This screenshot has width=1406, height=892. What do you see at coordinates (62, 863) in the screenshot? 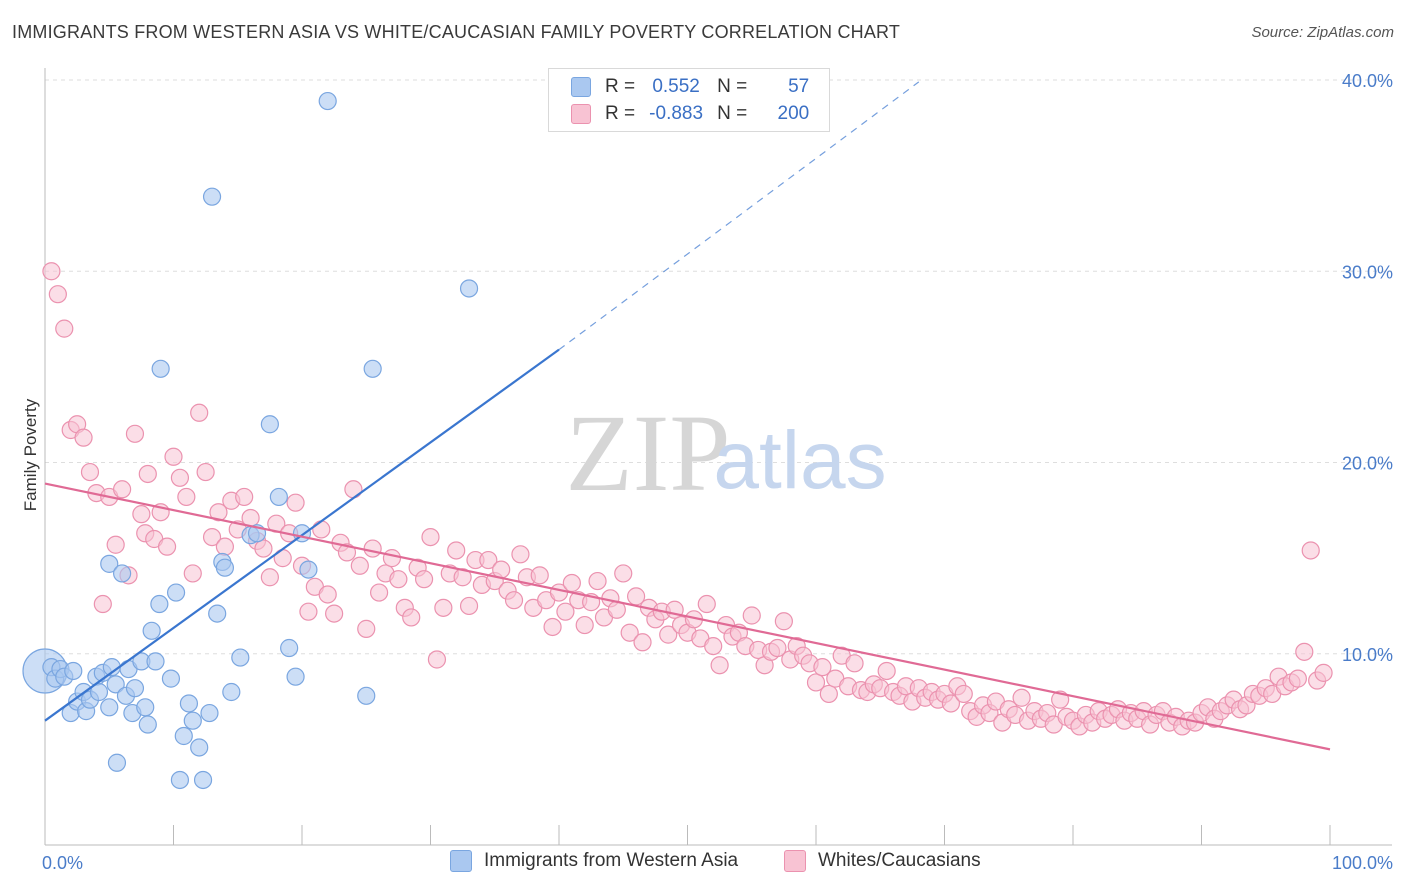
I see `x-tick-label: 0.0%` at bounding box center [62, 863].